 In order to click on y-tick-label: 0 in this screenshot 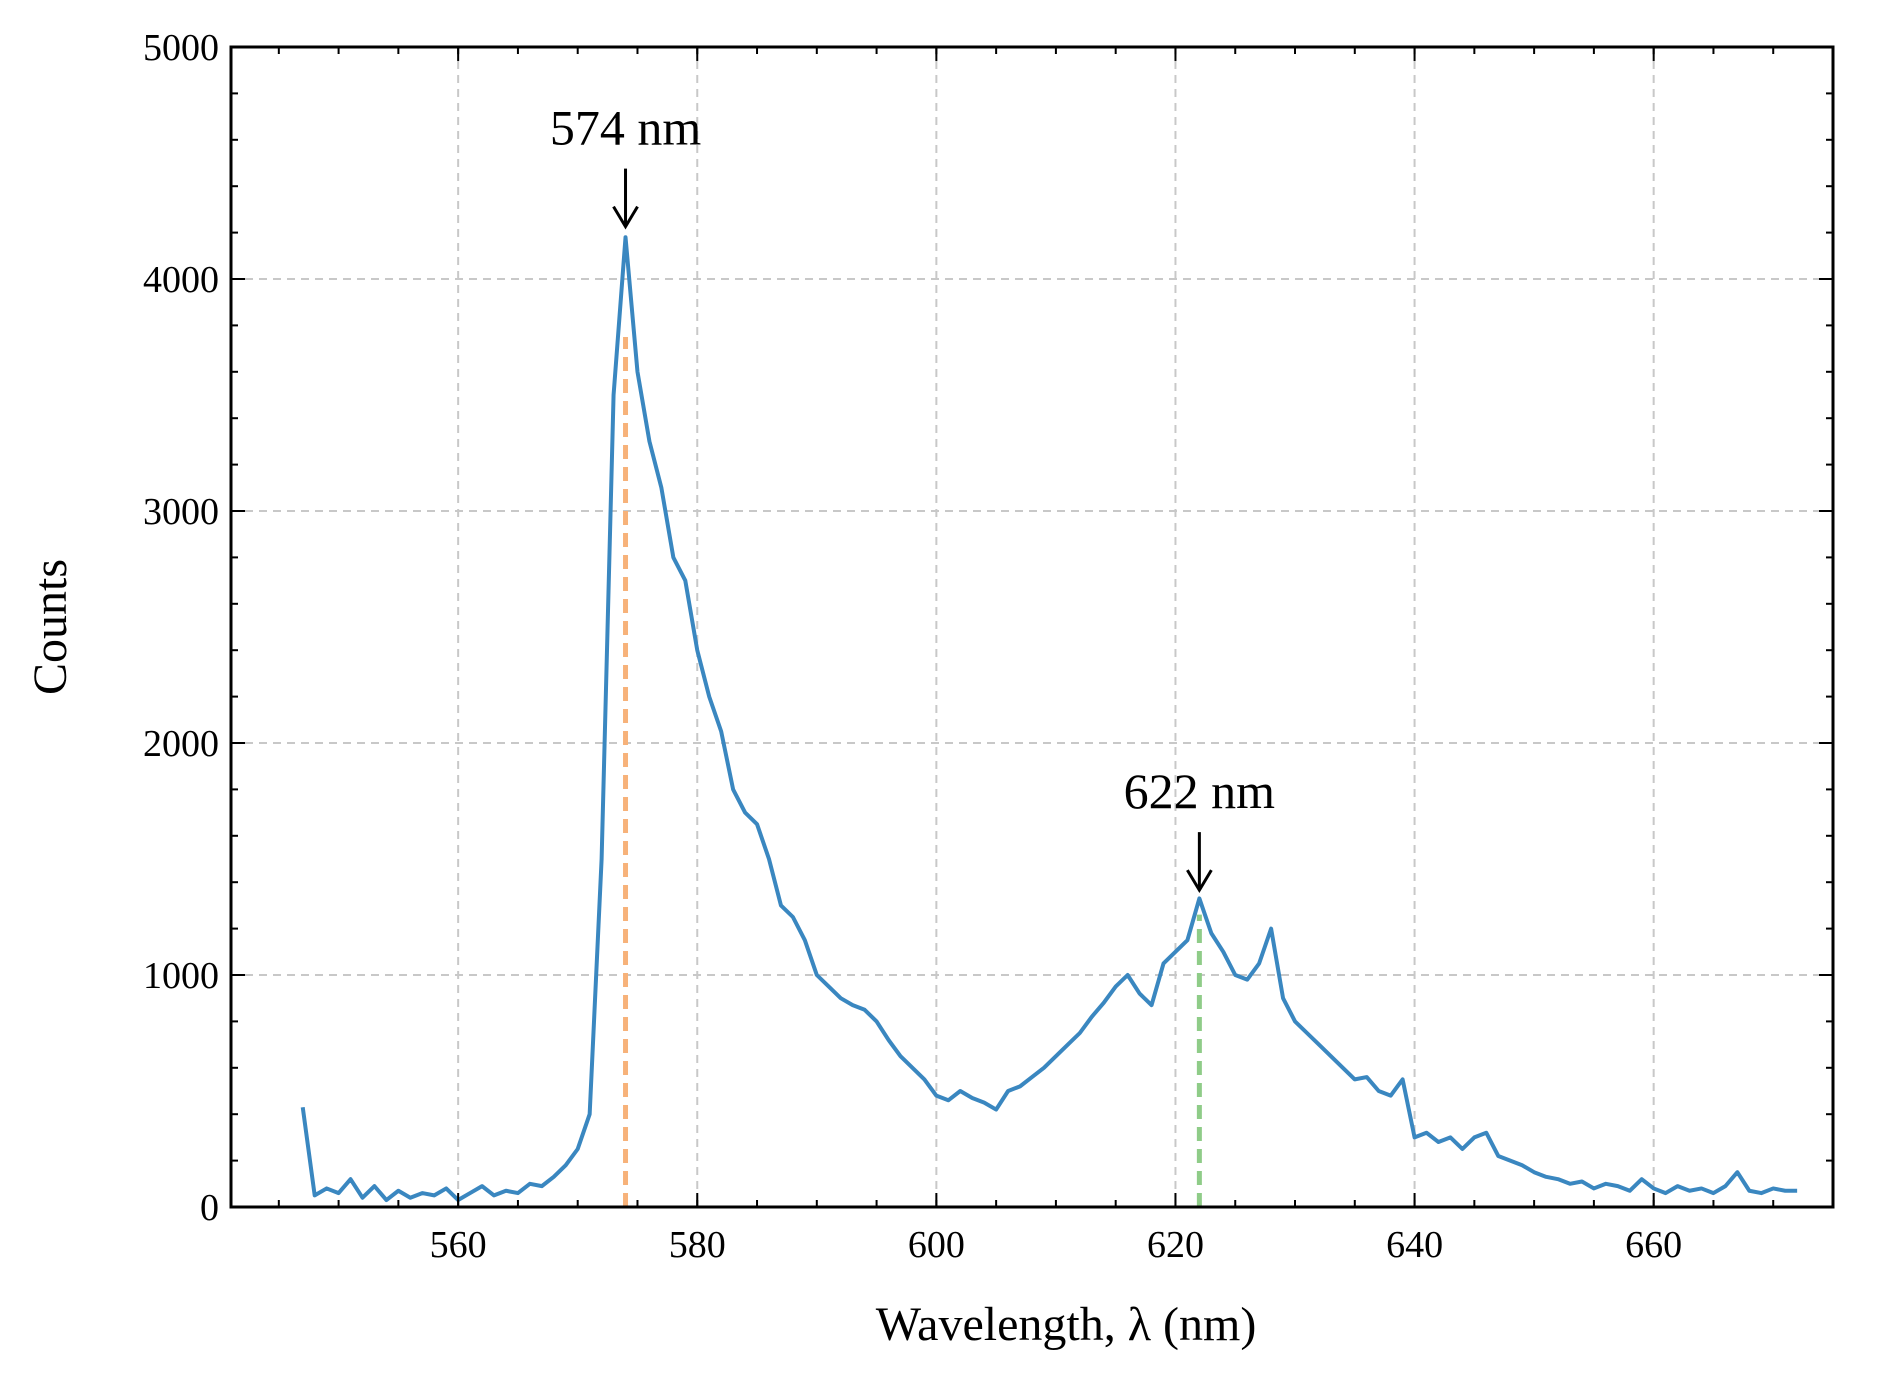, I will do `click(209, 1208)`.